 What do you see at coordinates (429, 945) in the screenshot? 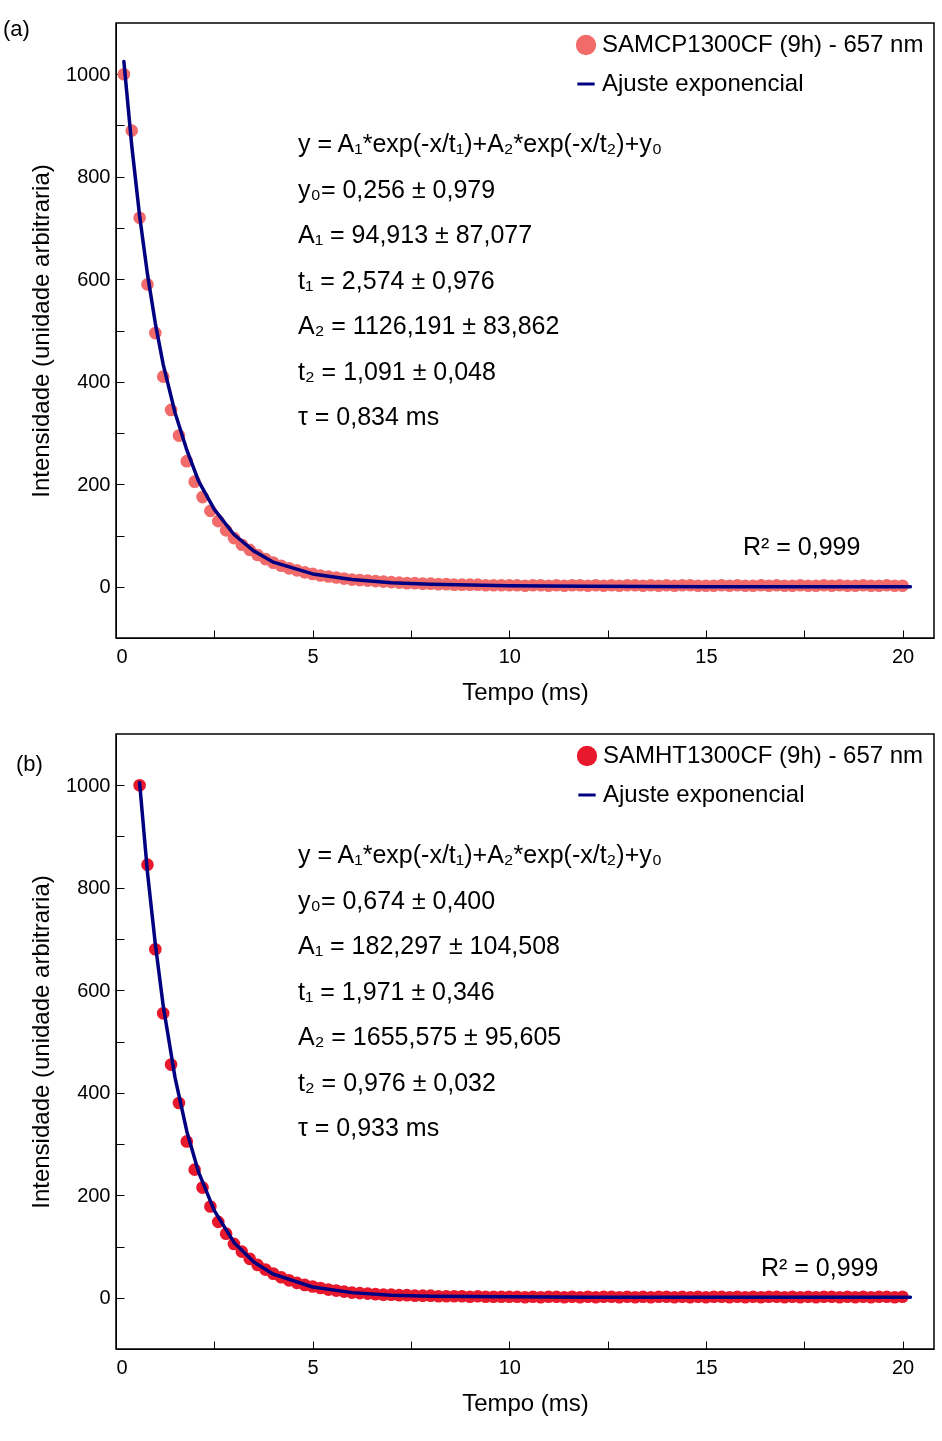
I see `annotation: A₁ = 182,297 ± 104,508` at bounding box center [429, 945].